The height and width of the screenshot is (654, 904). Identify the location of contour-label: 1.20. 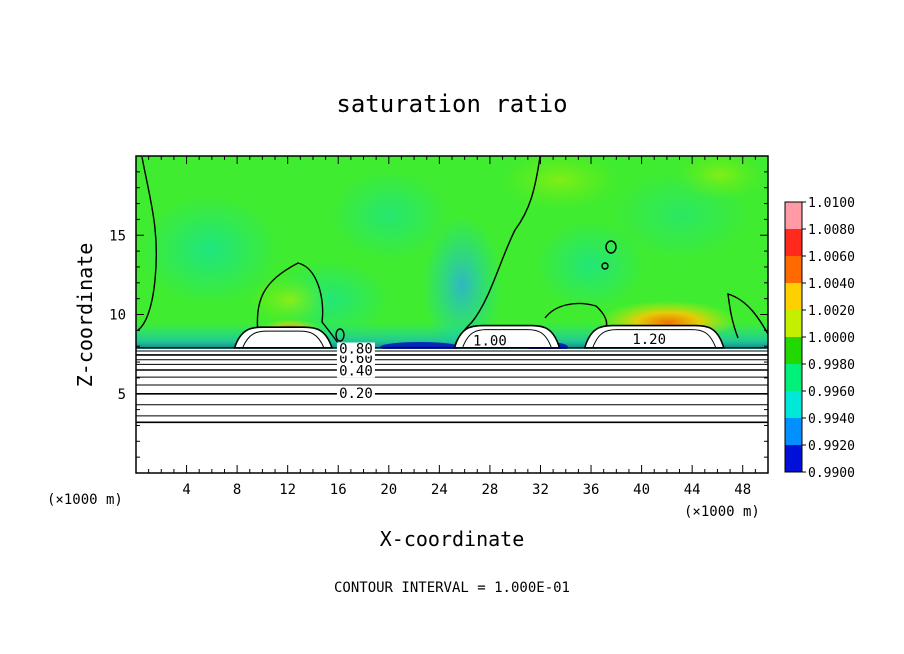
(649, 340).